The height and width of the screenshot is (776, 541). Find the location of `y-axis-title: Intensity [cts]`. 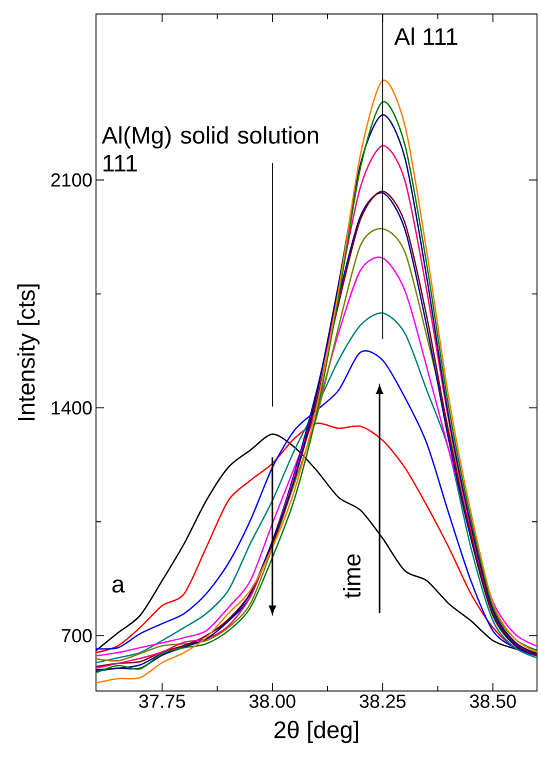

y-axis-title: Intensity [cts] is located at coordinates (28, 352).